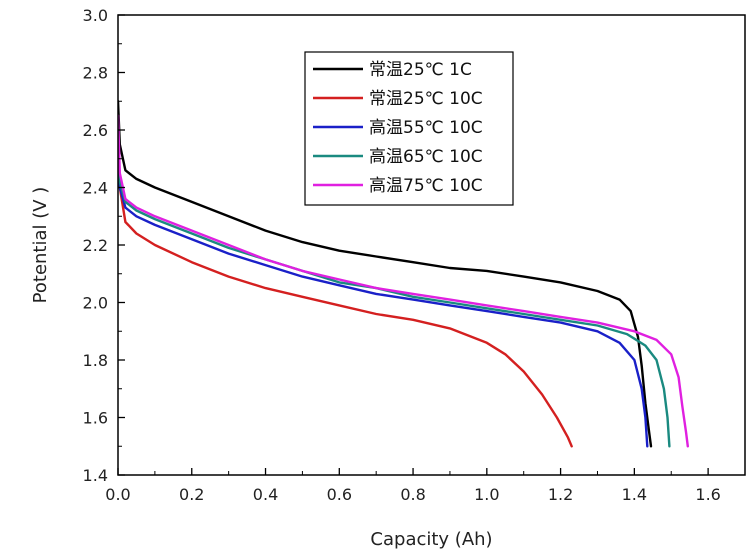 This screenshot has height=556, width=750. I want to click on y-tick-label: 2.8, so click(95, 73).